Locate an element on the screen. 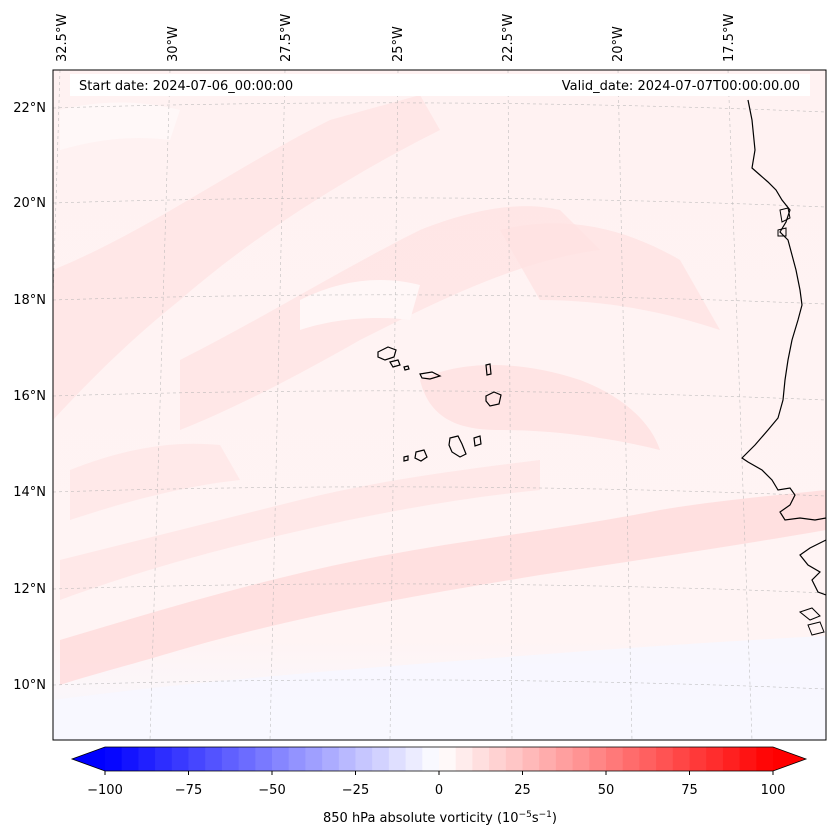 The width and height of the screenshot is (837, 839). parallel-20N is located at coordinates (439, 202).